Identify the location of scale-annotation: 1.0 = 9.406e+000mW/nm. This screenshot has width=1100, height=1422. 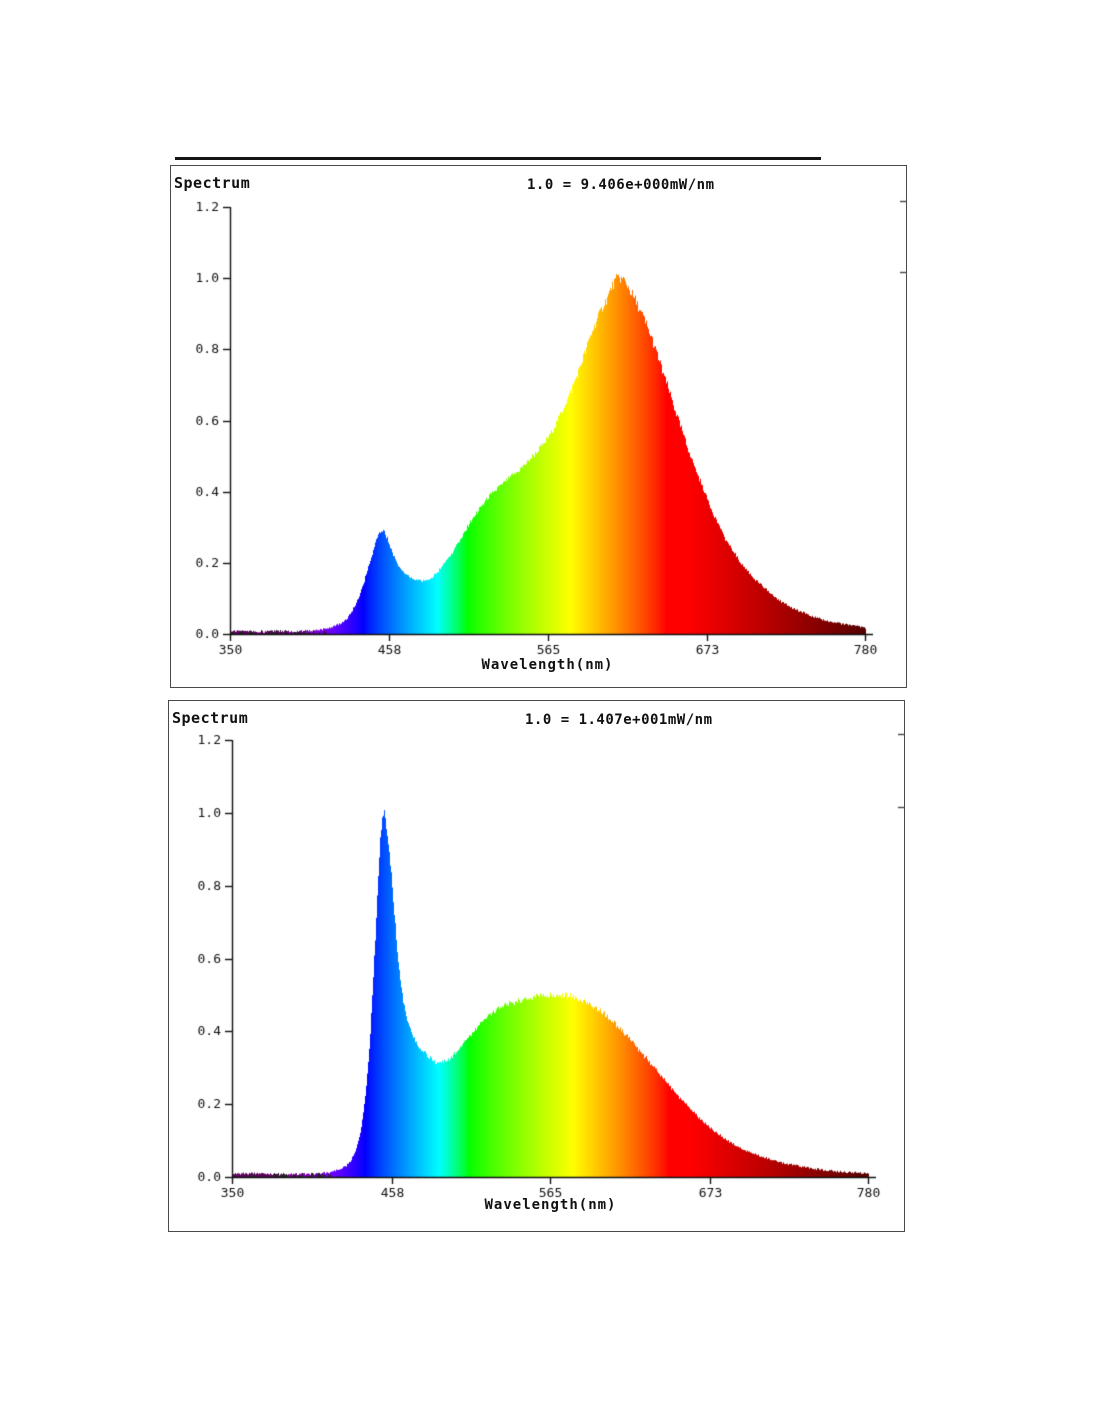
(621, 185).